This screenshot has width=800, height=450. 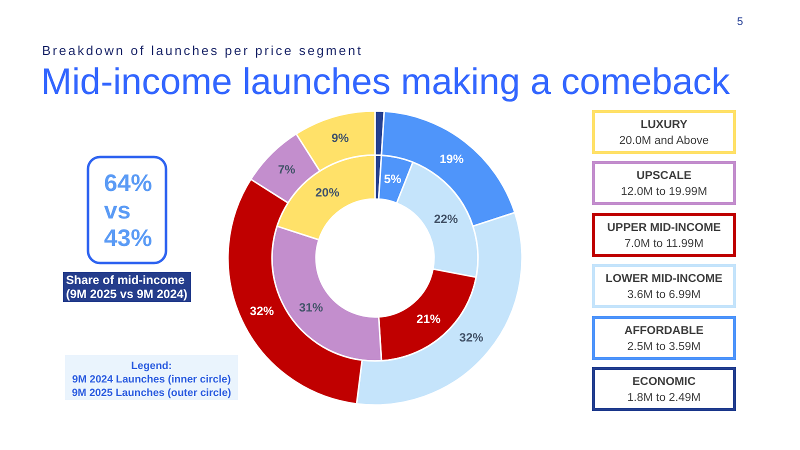 I want to click on legend-label: LOWER MID-INCOME 3.6M to 6.99M, so click(x=664, y=287).